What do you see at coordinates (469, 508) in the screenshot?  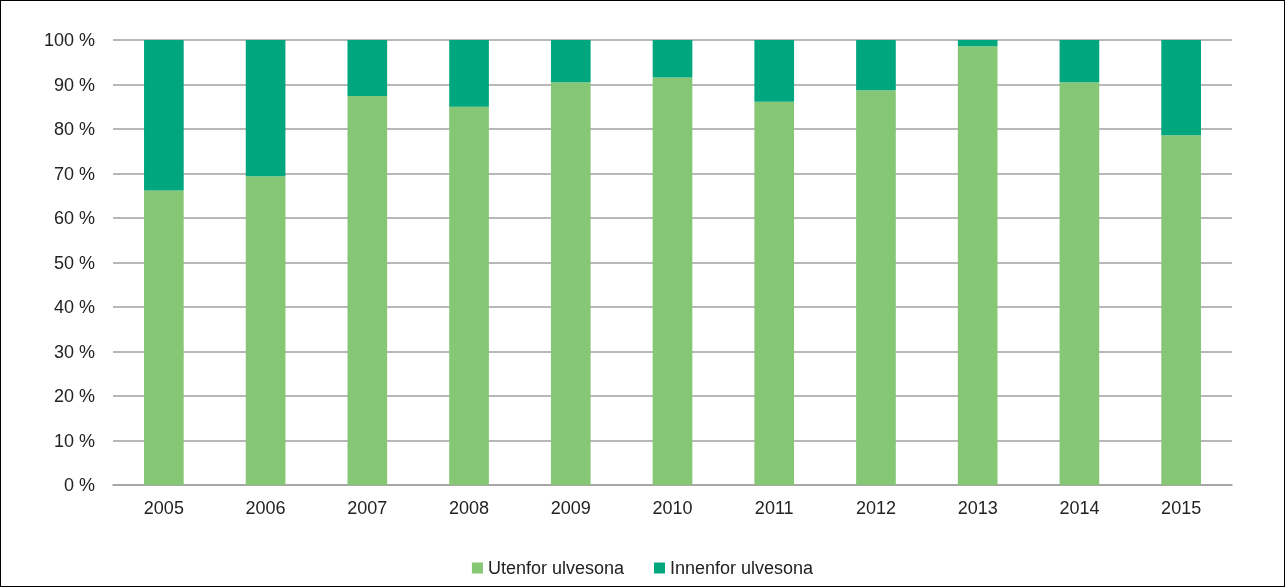 I see `x-tick-label: 2008` at bounding box center [469, 508].